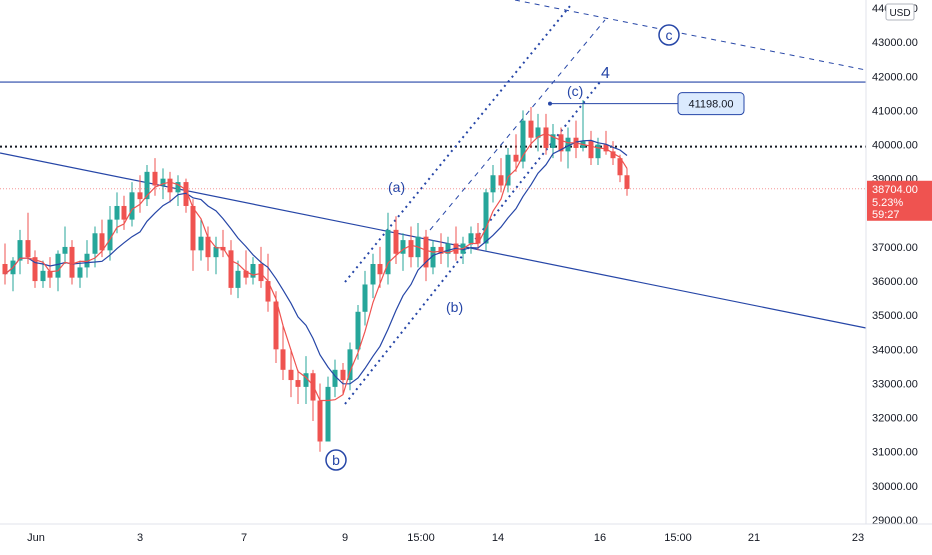 Image resolution: width=932 pixels, height=555 pixels. I want to click on wave-label-c-circle: c, so click(669, 35).